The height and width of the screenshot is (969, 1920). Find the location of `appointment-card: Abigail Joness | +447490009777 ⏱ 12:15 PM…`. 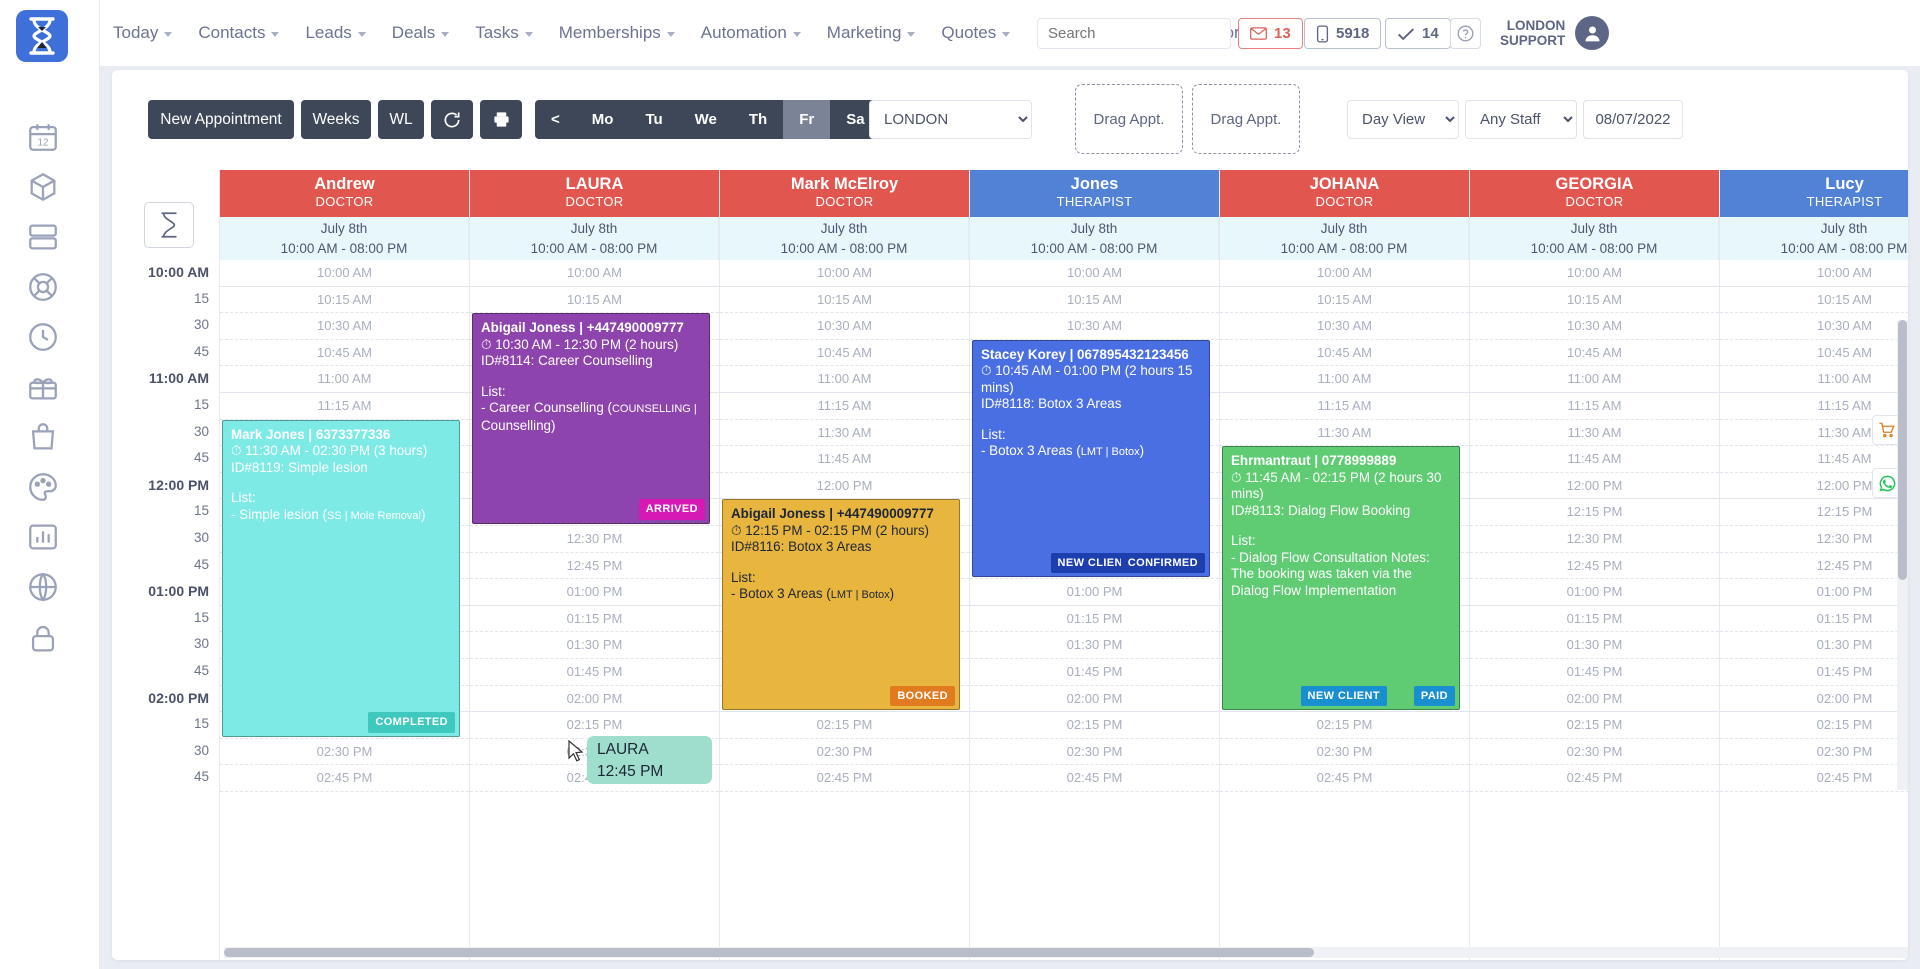

appointment-card: Abigail Joness | +447490009777 ⏱ 12:15 PM… is located at coordinates (841, 605).